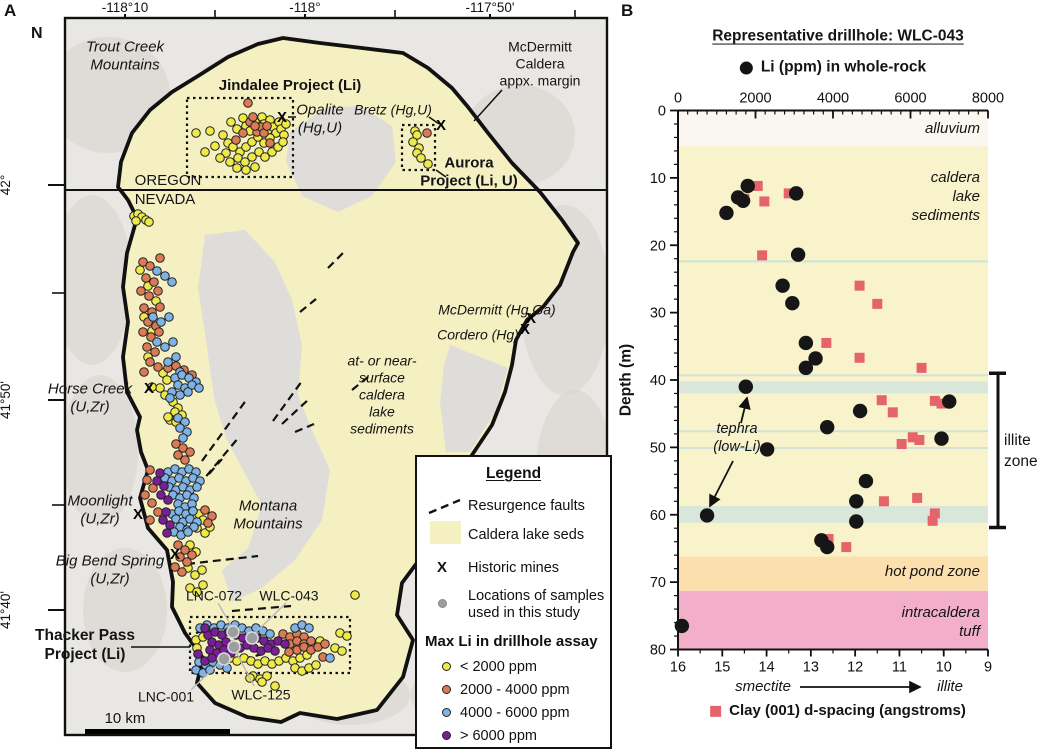  I want to click on drillhole-dots-blue, so click(241, 472).